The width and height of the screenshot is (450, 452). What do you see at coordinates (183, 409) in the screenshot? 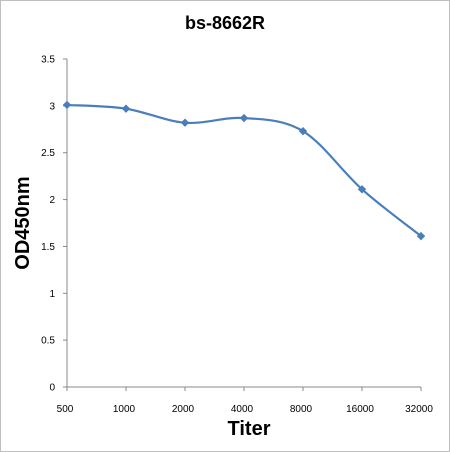
I see `x-tick-label: 2000` at bounding box center [183, 409].